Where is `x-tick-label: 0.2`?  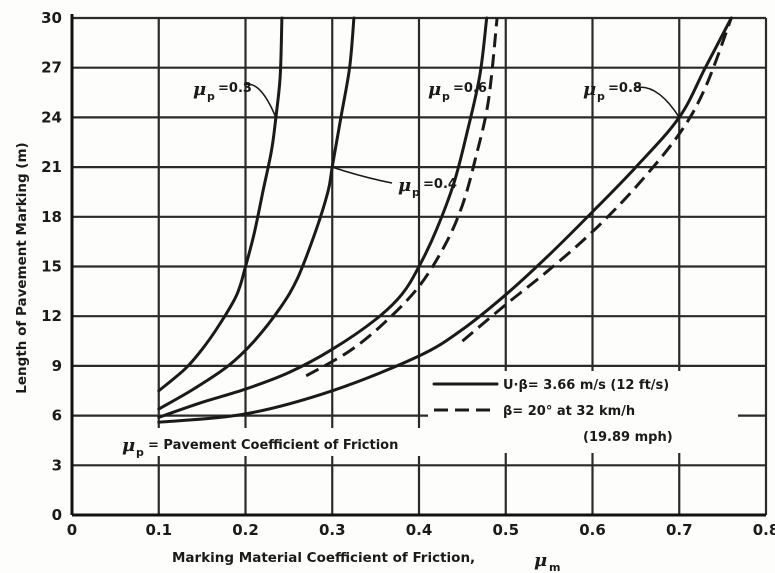
x-tick-label: 0.2 is located at coordinates (245, 530).